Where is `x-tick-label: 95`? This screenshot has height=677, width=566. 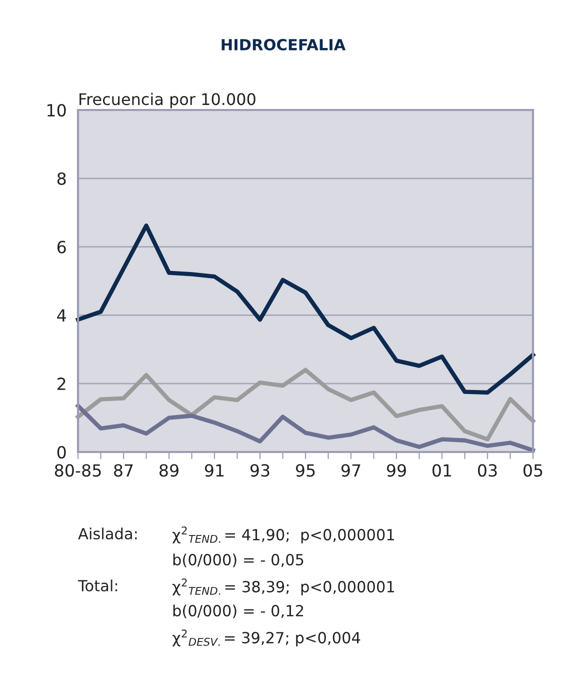
x-tick-label: 95 is located at coordinates (305, 470).